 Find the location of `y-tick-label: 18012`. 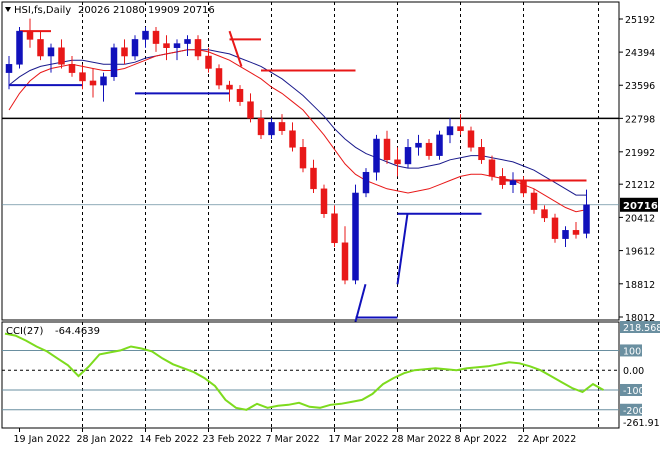

y-tick-label: 18012 is located at coordinates (640, 318).